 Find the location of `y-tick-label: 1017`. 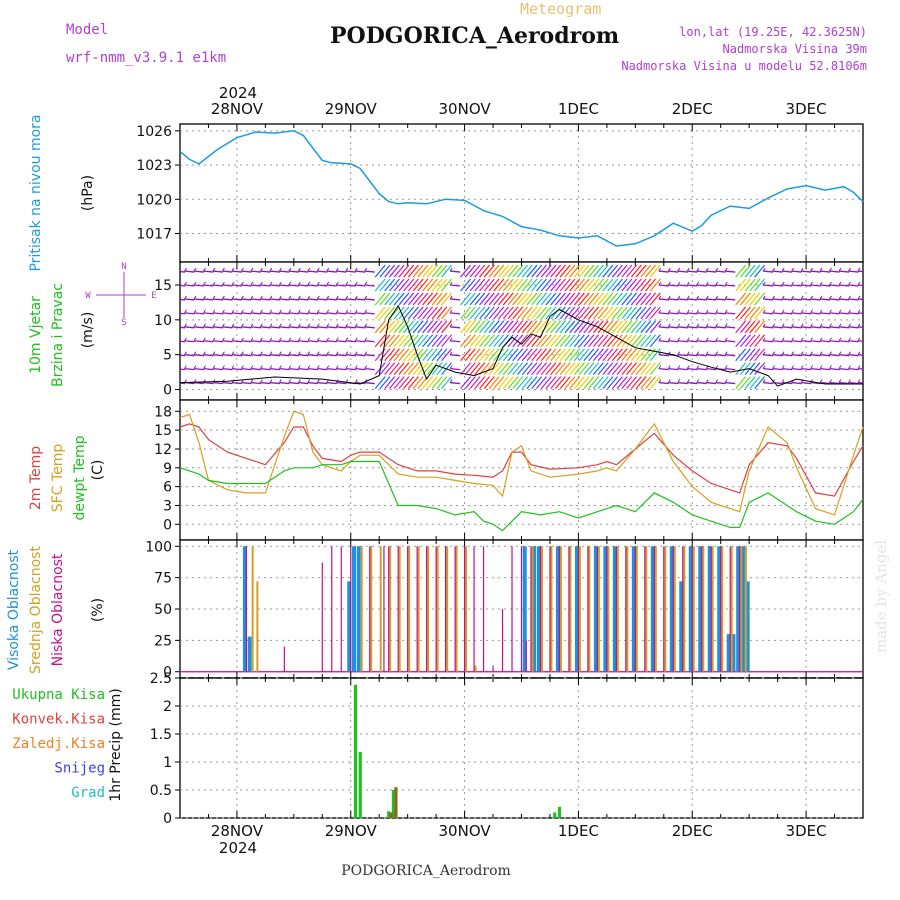

y-tick-label: 1017 is located at coordinates (154, 234).